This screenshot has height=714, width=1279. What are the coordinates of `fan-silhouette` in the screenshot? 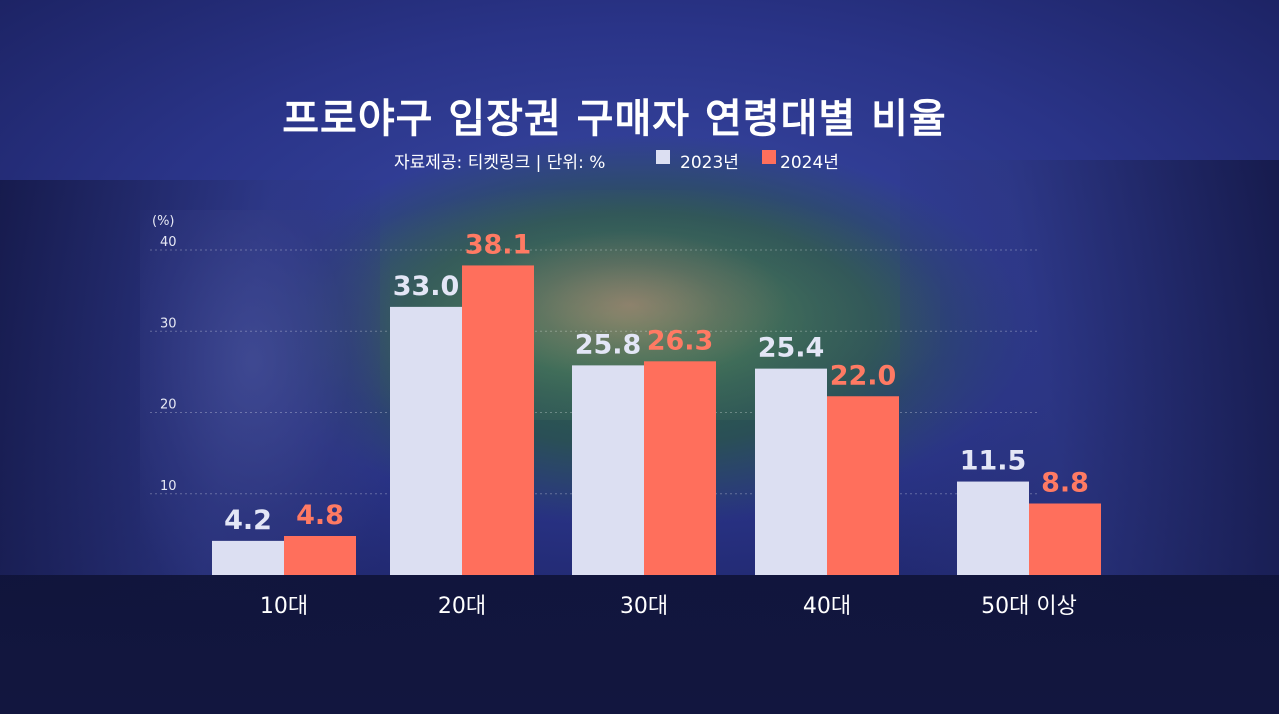 It's located at (265, 400).